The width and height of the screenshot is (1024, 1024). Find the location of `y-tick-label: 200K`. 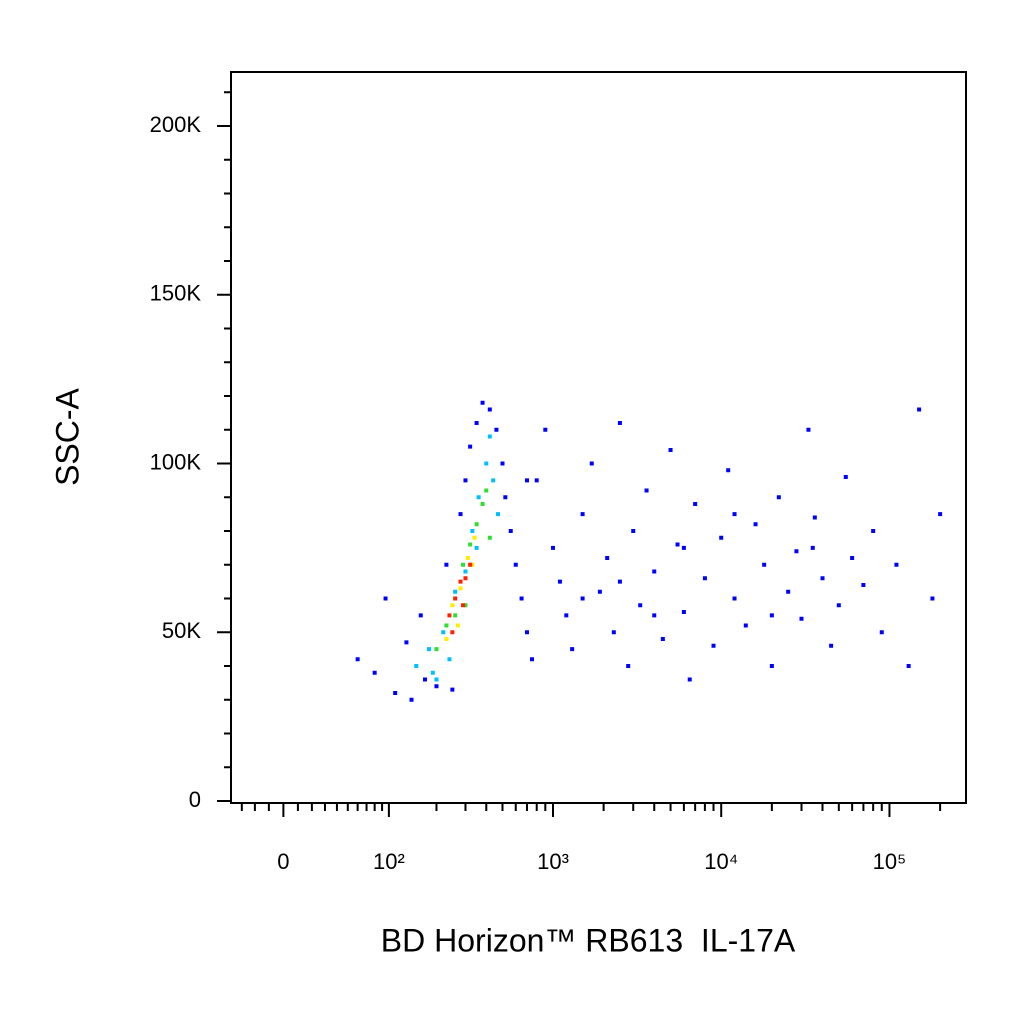

y-tick-label: 200K is located at coordinates (176, 124).